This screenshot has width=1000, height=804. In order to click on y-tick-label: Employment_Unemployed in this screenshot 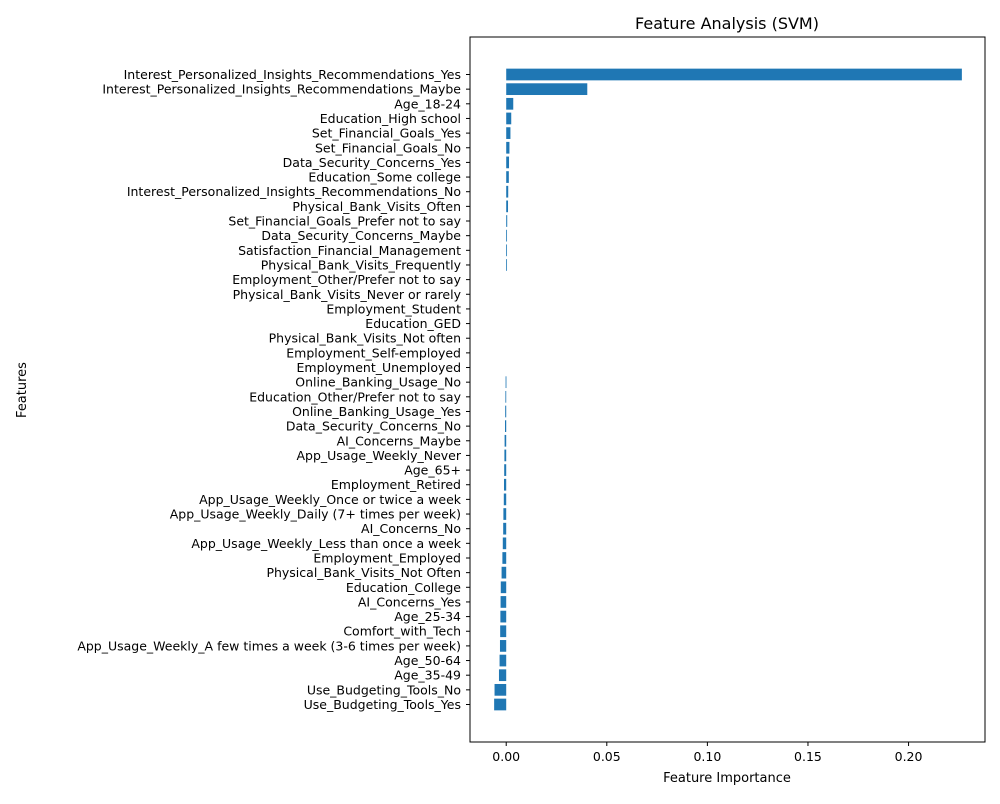, I will do `click(379, 367)`.